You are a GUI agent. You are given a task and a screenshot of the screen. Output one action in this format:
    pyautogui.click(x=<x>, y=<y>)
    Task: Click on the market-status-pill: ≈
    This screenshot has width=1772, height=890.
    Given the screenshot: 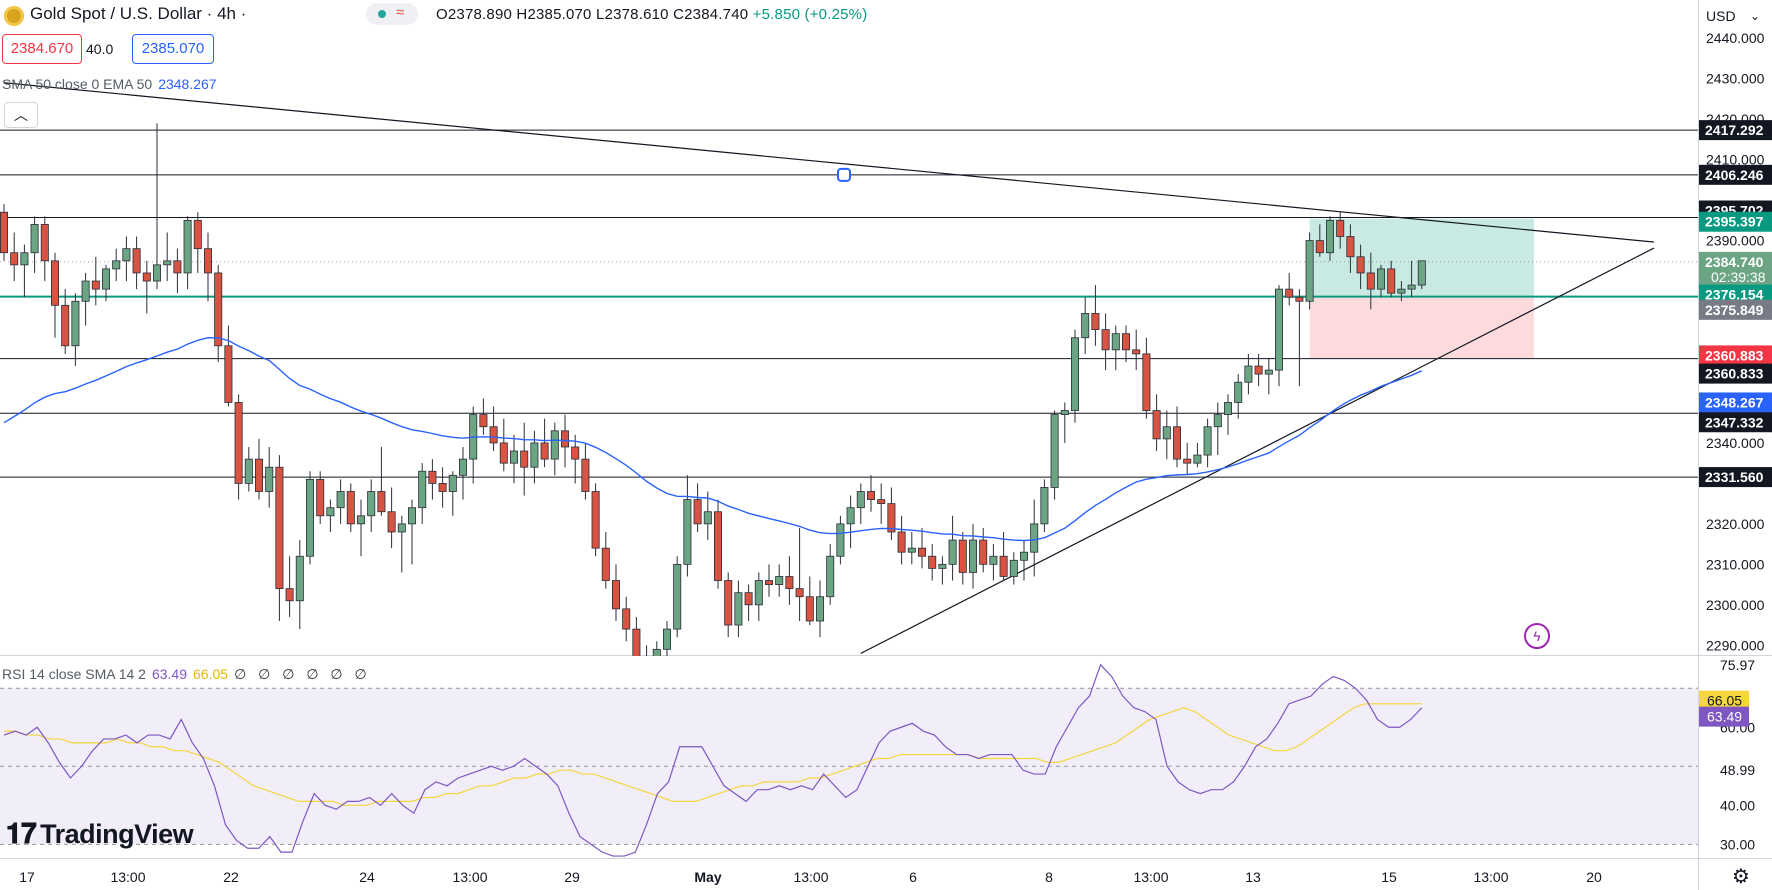 What is the action you would take?
    pyautogui.click(x=392, y=14)
    